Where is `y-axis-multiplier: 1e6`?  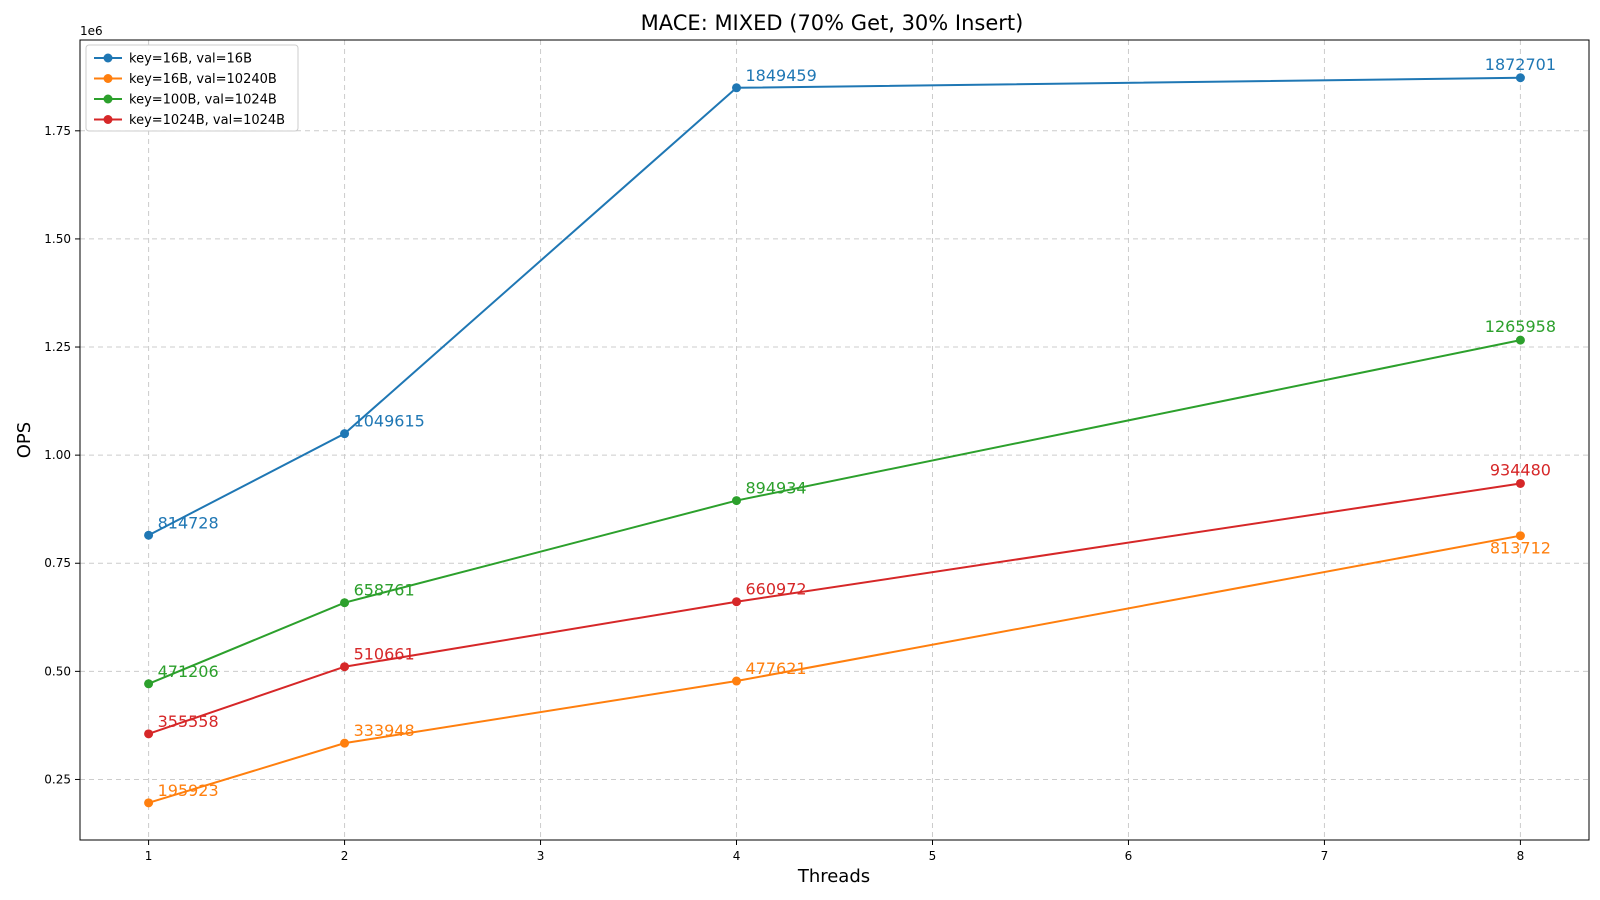
y-axis-multiplier: 1e6 is located at coordinates (91, 31).